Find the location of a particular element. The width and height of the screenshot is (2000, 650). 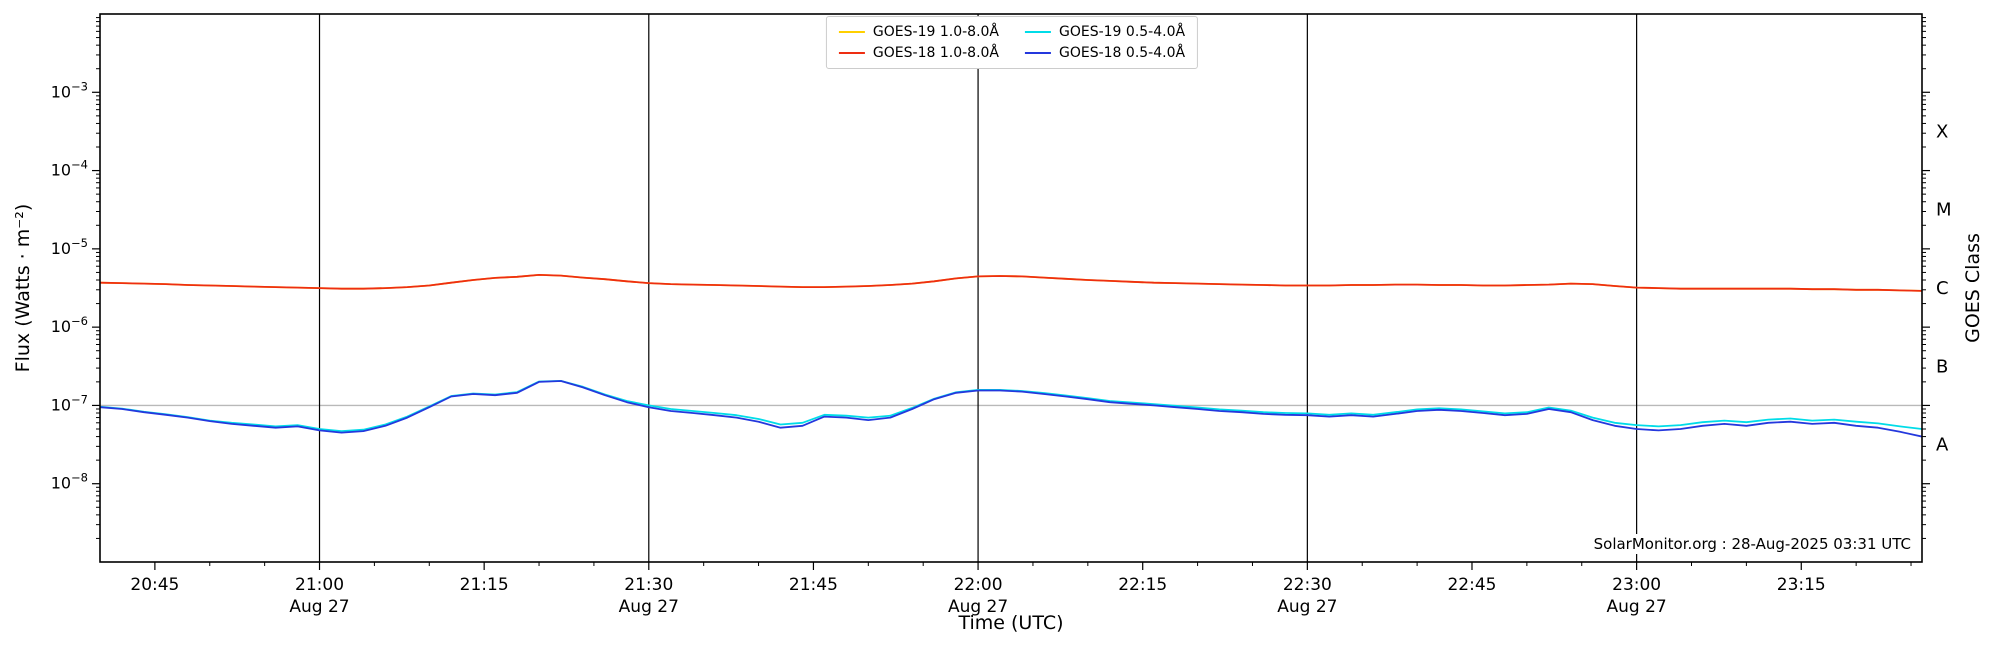

goes-class-letter: C is located at coordinates (1942, 288).